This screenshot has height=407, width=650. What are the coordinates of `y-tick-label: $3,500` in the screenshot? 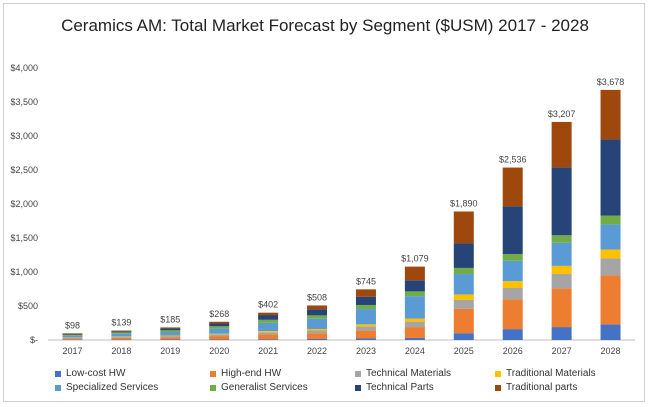 It's located at (24, 102).